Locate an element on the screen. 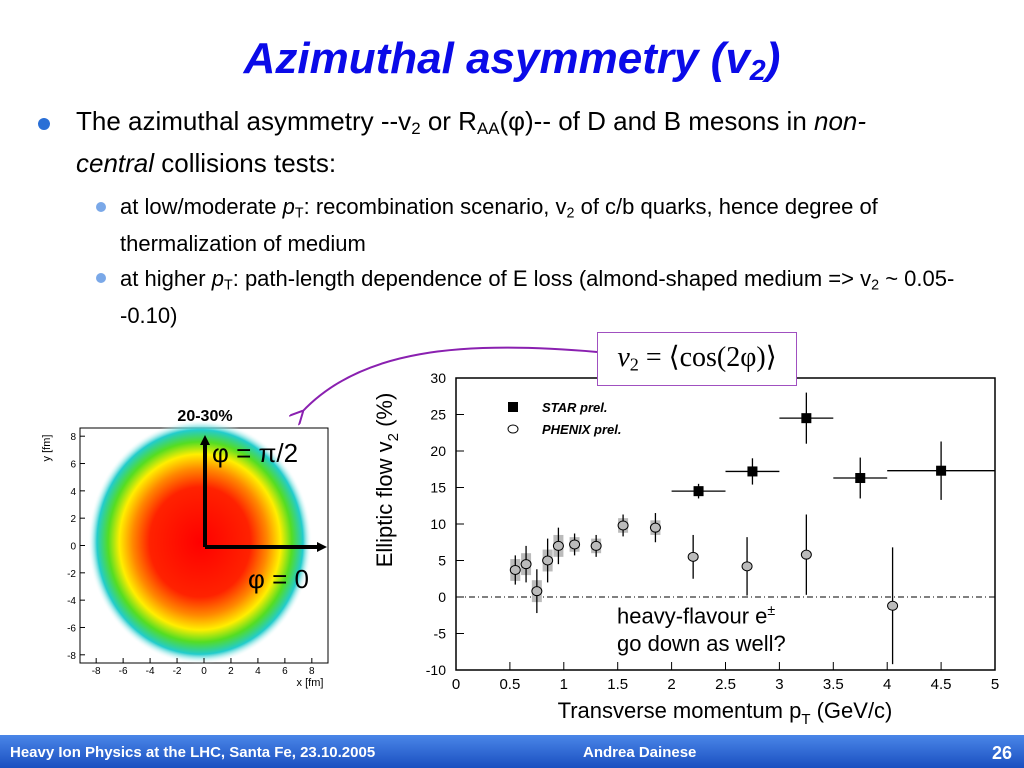  footer-author: Andrea Dainese is located at coordinates (639, 752).